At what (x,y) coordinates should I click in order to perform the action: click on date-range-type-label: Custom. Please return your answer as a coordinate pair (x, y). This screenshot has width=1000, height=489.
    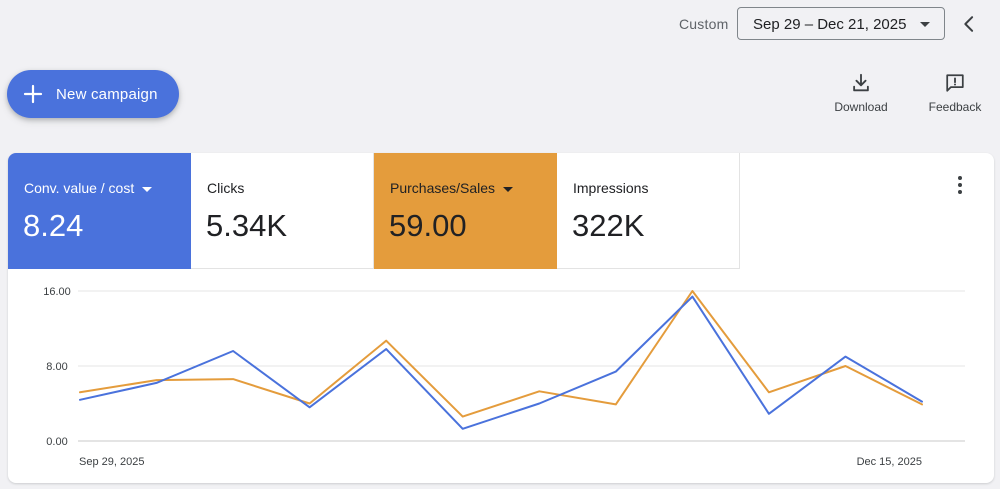
    Looking at the image, I should click on (704, 24).